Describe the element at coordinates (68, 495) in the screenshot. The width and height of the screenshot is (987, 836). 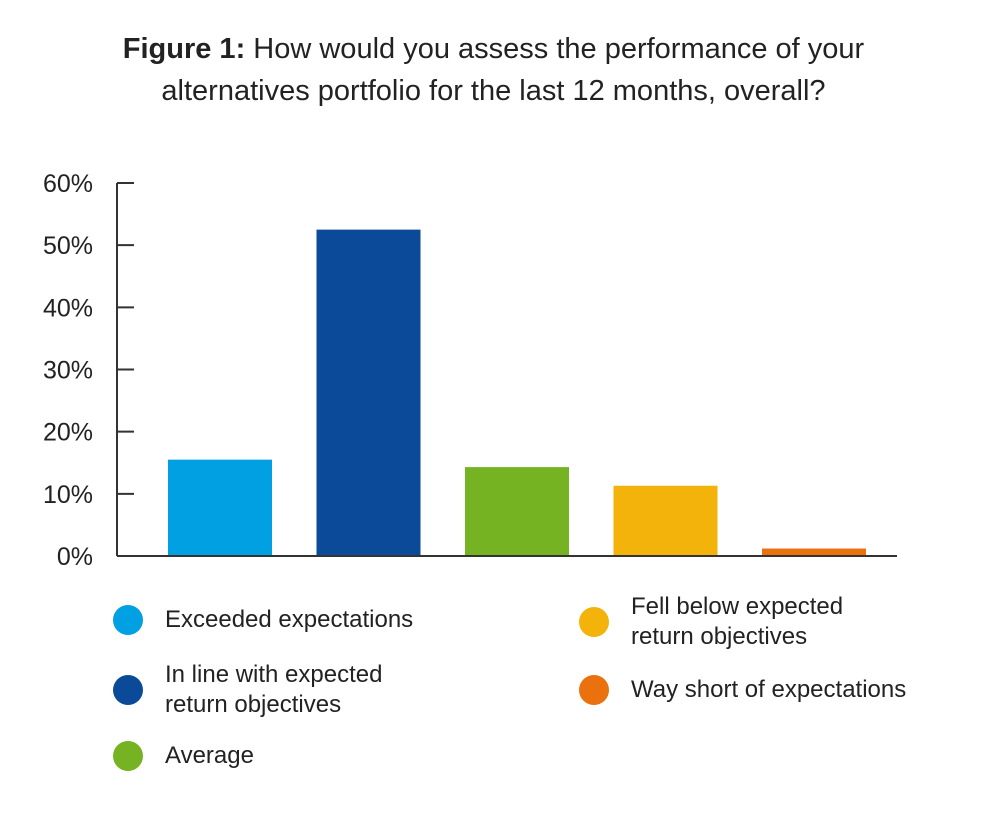
I see `y-tick-label: 10%` at that location.